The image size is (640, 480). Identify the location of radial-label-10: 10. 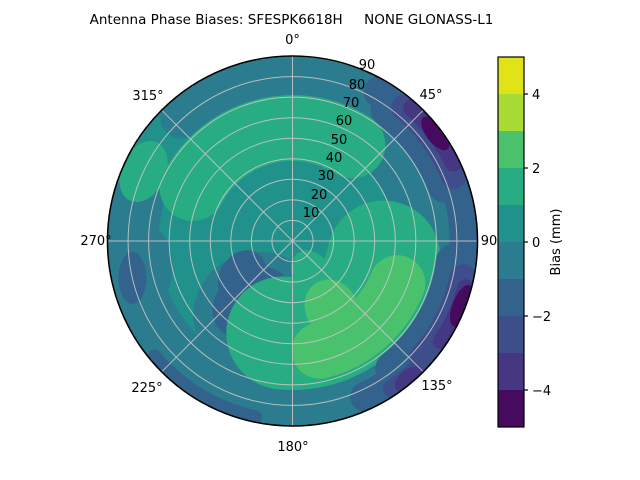
(311, 213).